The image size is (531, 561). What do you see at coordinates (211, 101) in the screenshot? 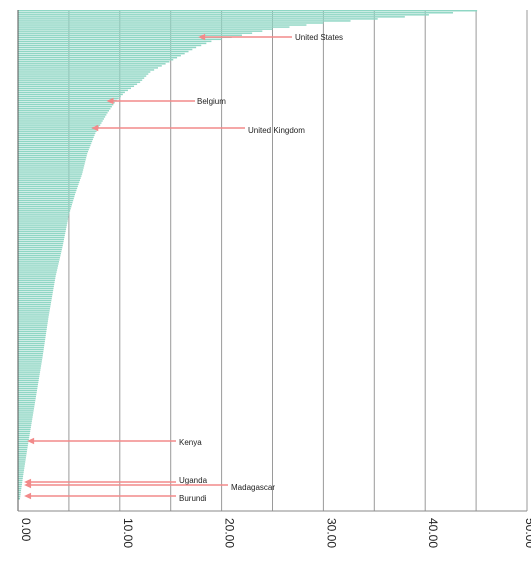
I see `annotation-label: Belgium` at bounding box center [211, 101].